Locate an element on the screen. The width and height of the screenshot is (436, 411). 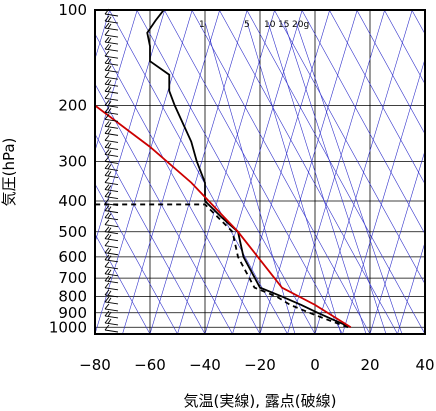
mixing-ratio-label: 5 is located at coordinates (247, 25).